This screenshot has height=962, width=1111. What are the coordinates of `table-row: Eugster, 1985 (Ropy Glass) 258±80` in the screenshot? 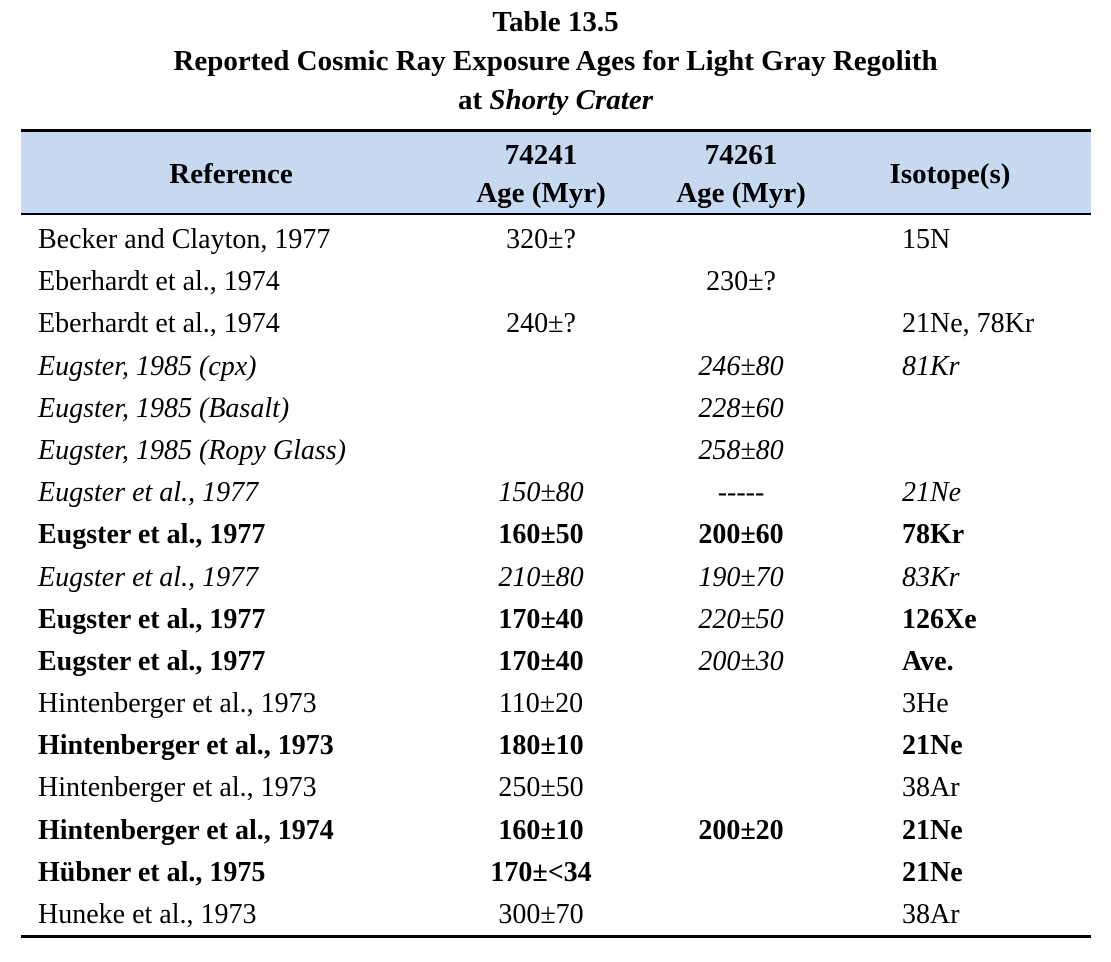 It's located at (555, 451).